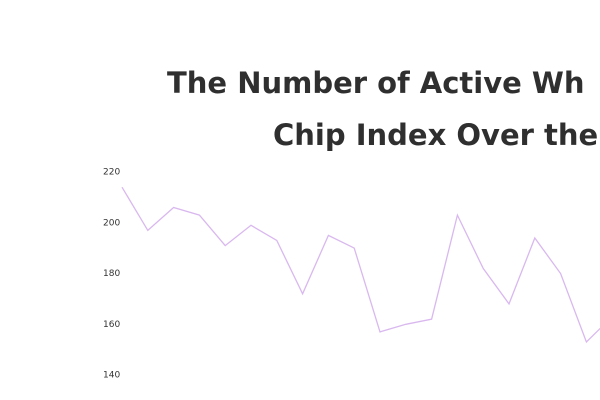 The width and height of the screenshot is (600, 400). I want to click on y-tick-label: 220, so click(111, 173).